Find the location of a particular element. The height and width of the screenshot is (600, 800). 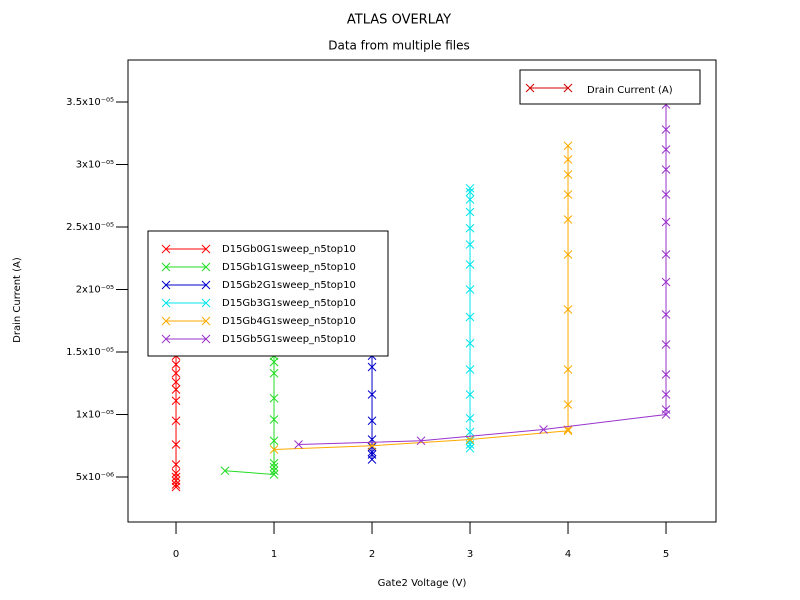

x-tick-label: 2 is located at coordinates (372, 554).